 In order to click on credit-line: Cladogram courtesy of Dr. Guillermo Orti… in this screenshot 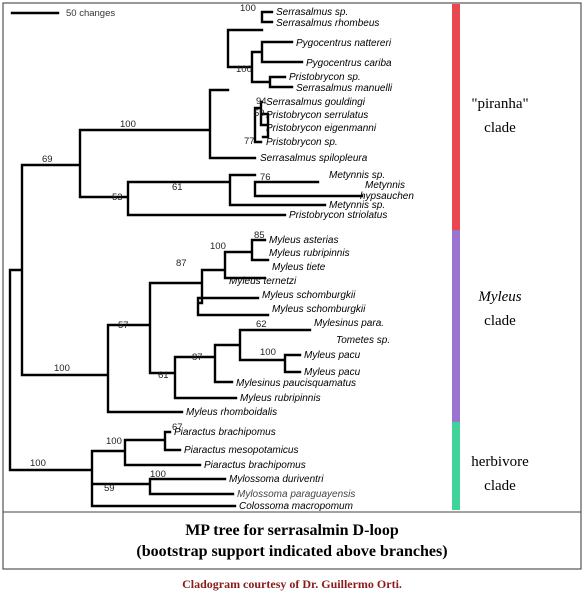, I will do `click(292, 584)`.